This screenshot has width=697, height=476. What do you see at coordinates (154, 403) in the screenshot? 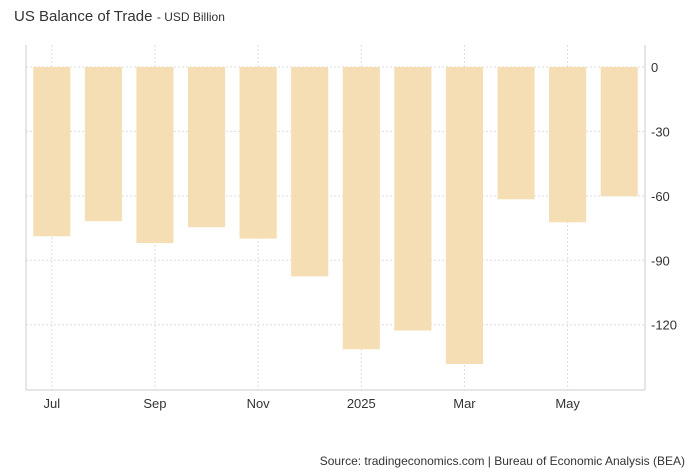
I see `x-tick-label: Sep` at bounding box center [154, 403].